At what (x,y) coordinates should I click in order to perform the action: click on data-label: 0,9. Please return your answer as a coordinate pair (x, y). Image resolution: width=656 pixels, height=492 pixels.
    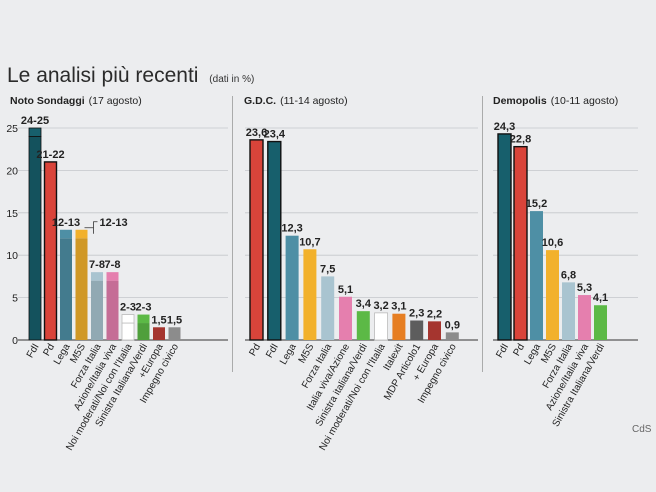
    Looking at the image, I should click on (452, 325).